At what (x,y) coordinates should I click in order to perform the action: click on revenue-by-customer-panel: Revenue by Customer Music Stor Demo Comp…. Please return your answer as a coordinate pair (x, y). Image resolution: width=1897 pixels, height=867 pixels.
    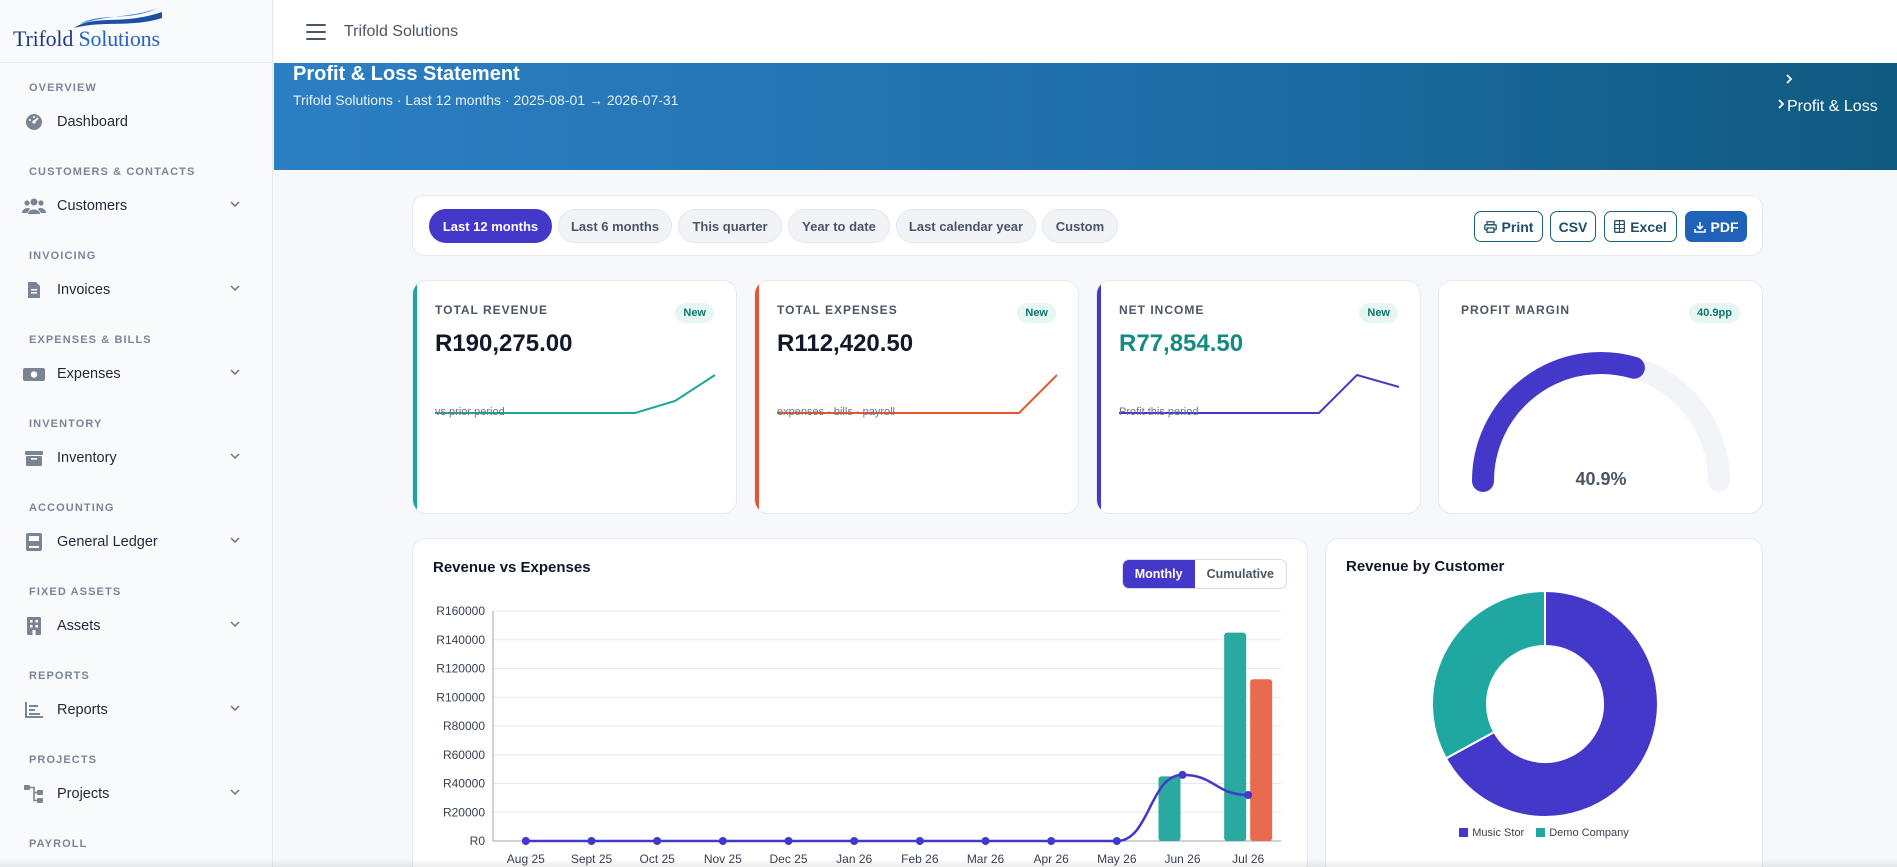
    Looking at the image, I should click on (1544, 702).